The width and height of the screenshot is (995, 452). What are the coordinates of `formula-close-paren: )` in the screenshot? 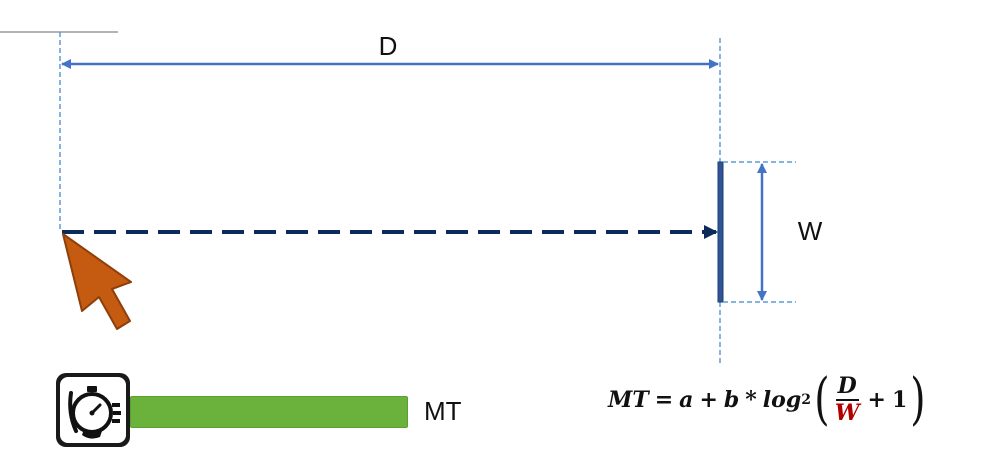 It's located at (918, 399).